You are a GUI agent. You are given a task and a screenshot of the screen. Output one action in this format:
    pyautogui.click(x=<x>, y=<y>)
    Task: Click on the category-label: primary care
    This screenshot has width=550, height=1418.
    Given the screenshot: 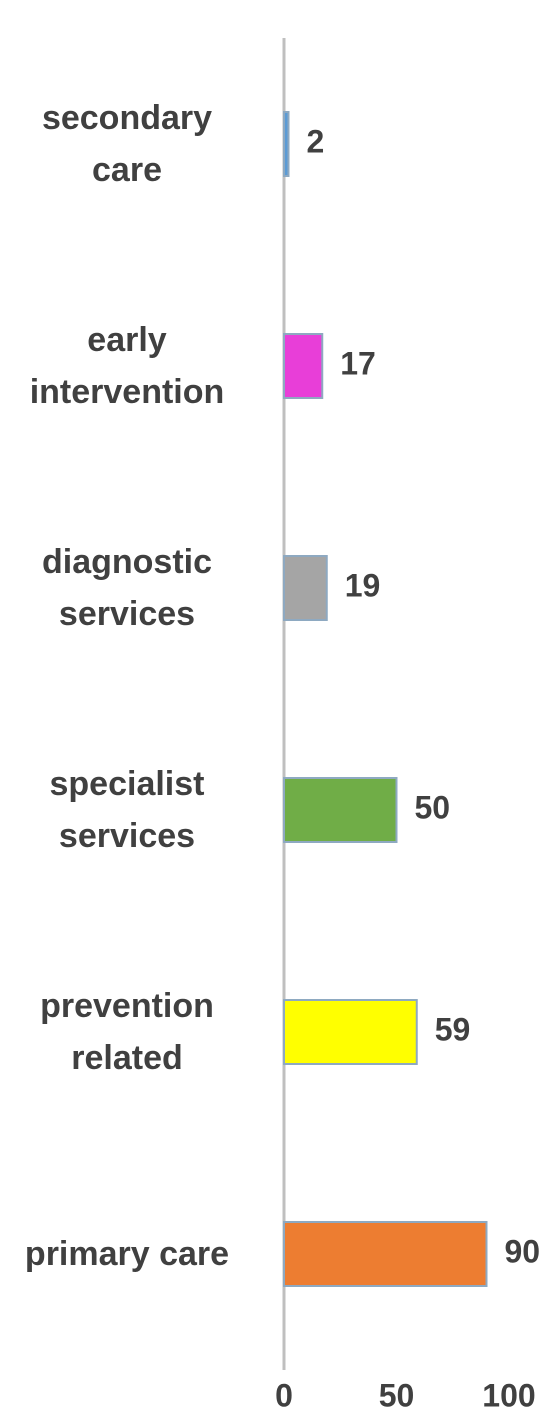 What is the action you would take?
    pyautogui.click(x=127, y=1254)
    